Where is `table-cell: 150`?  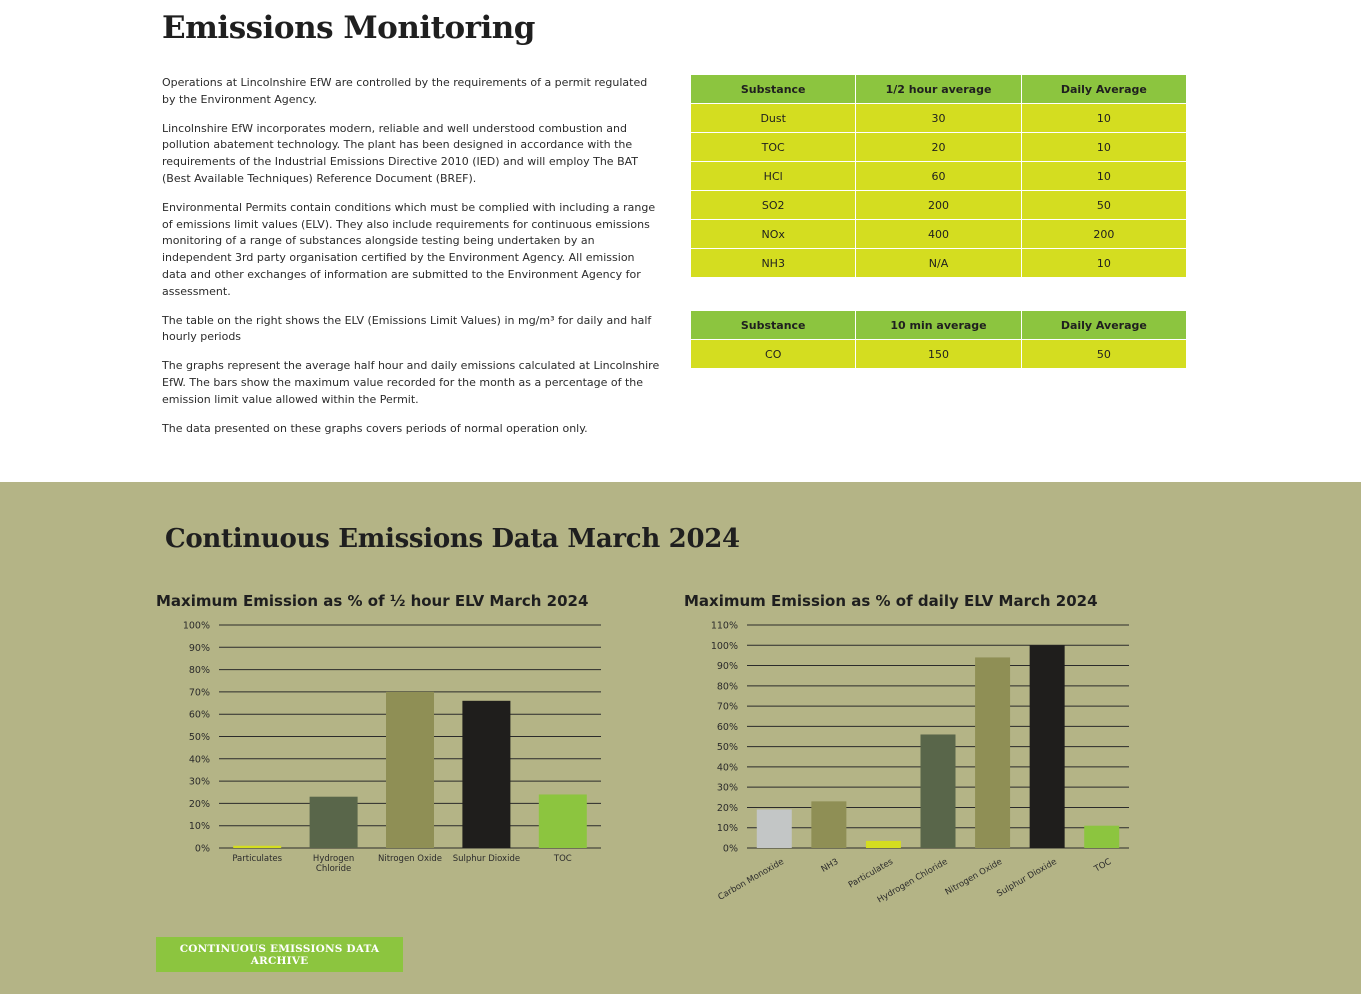
table-cell: 150 is located at coordinates (938, 354).